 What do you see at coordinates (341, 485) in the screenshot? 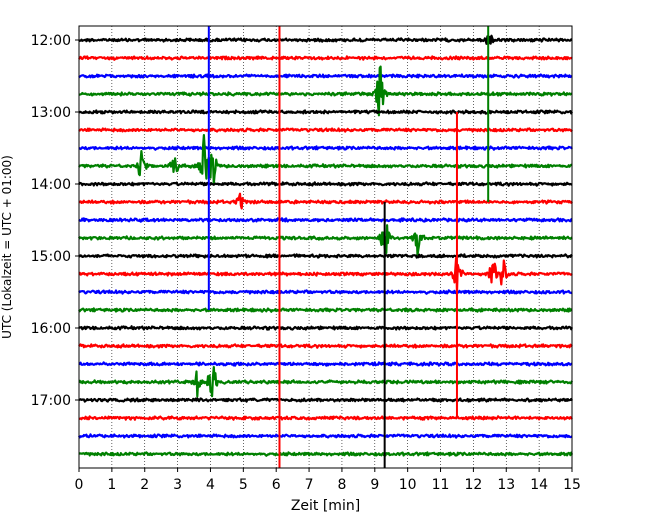
I see `x-tick-label: 8` at bounding box center [341, 485].